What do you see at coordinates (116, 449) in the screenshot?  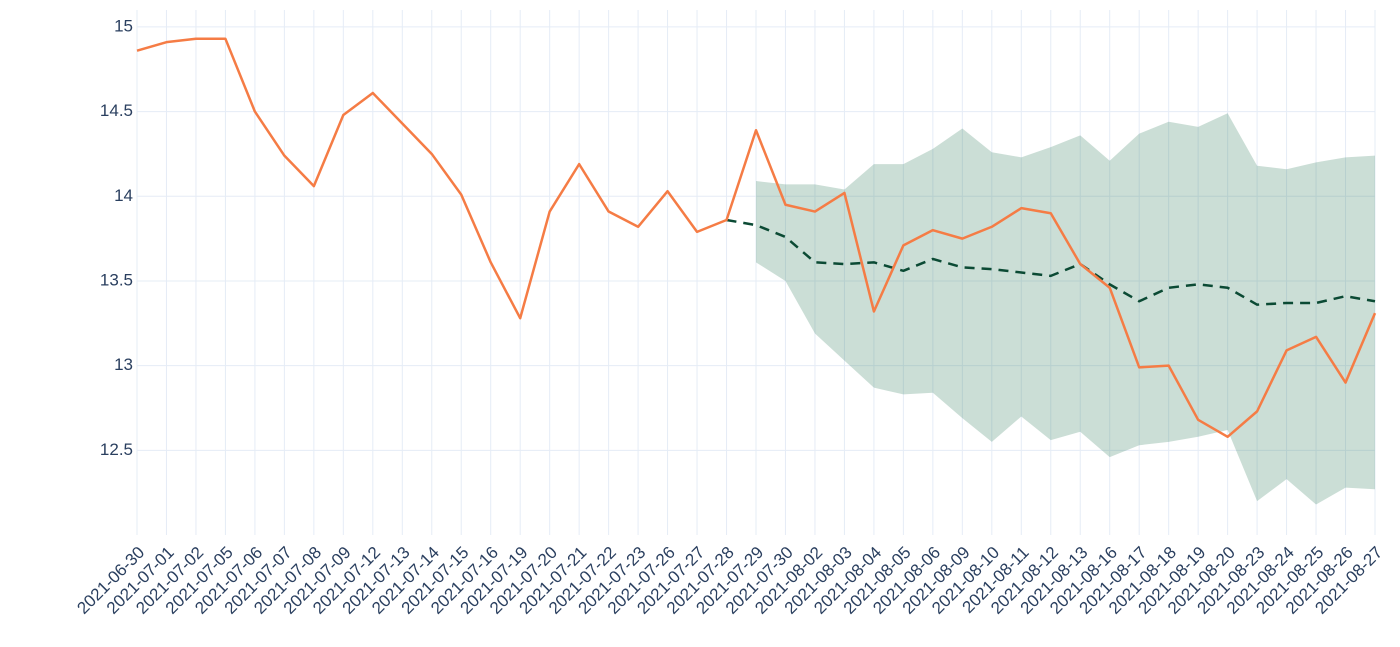 I see `y-tick-label: 12.5` at bounding box center [116, 449].